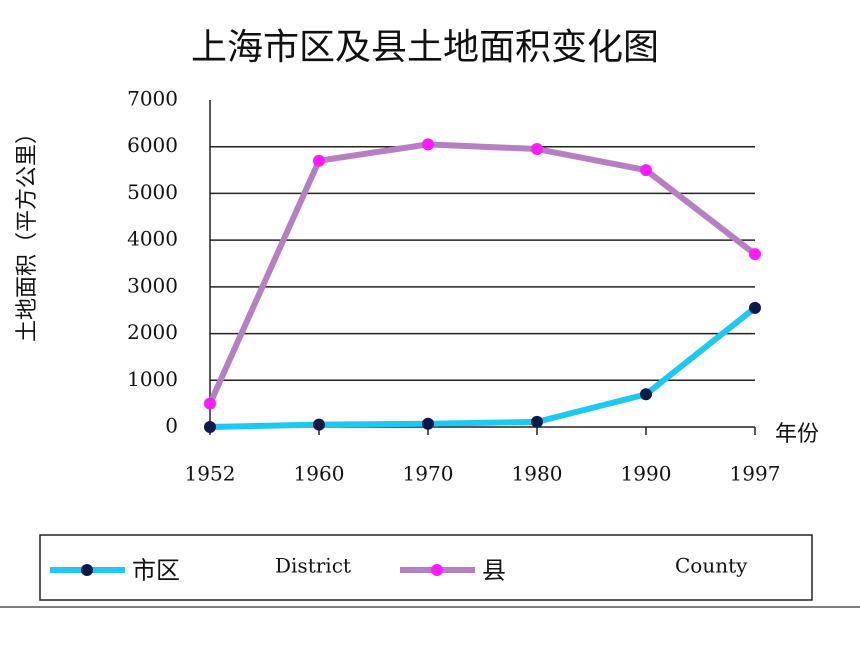 The image size is (860, 645). I want to click on y-tick-label: 5000, so click(152, 192).